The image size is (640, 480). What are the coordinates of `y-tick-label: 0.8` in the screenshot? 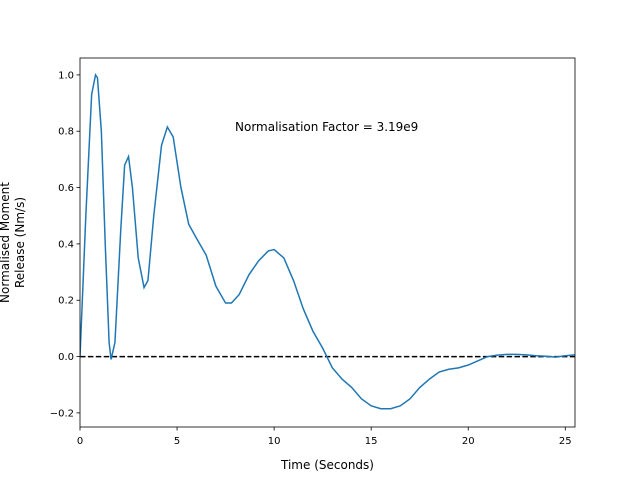 It's located at (66, 132).